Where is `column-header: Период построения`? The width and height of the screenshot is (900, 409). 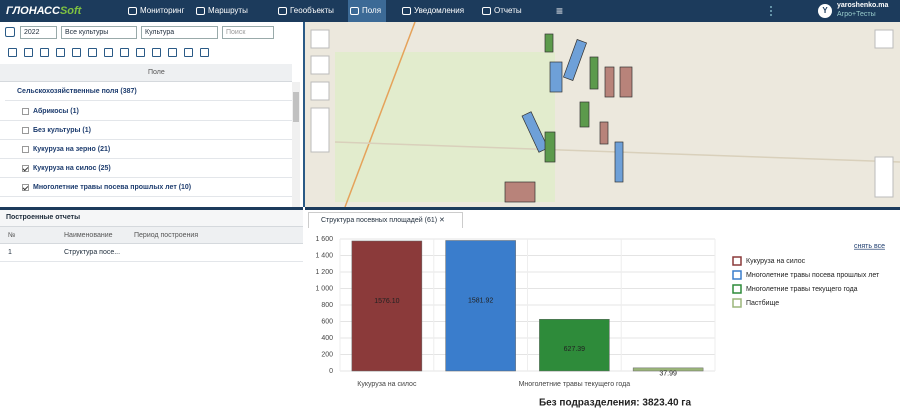 column-header: Период построения is located at coordinates (166, 235).